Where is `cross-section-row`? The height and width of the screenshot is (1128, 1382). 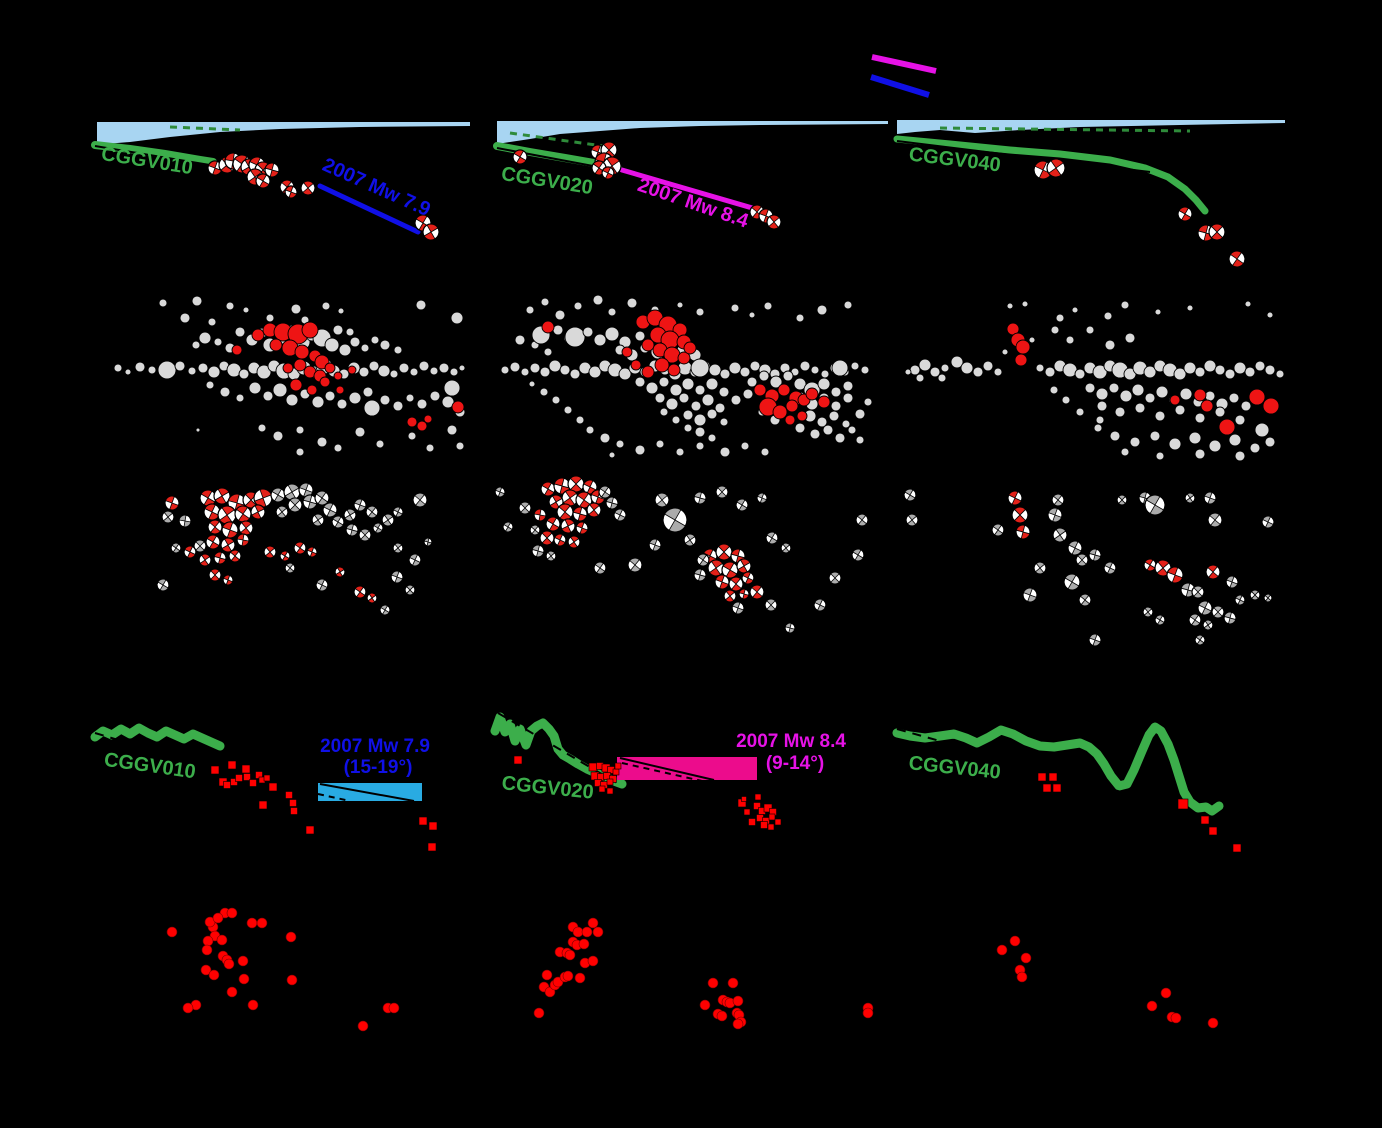 cross-section-row is located at coordinates (688, 194).